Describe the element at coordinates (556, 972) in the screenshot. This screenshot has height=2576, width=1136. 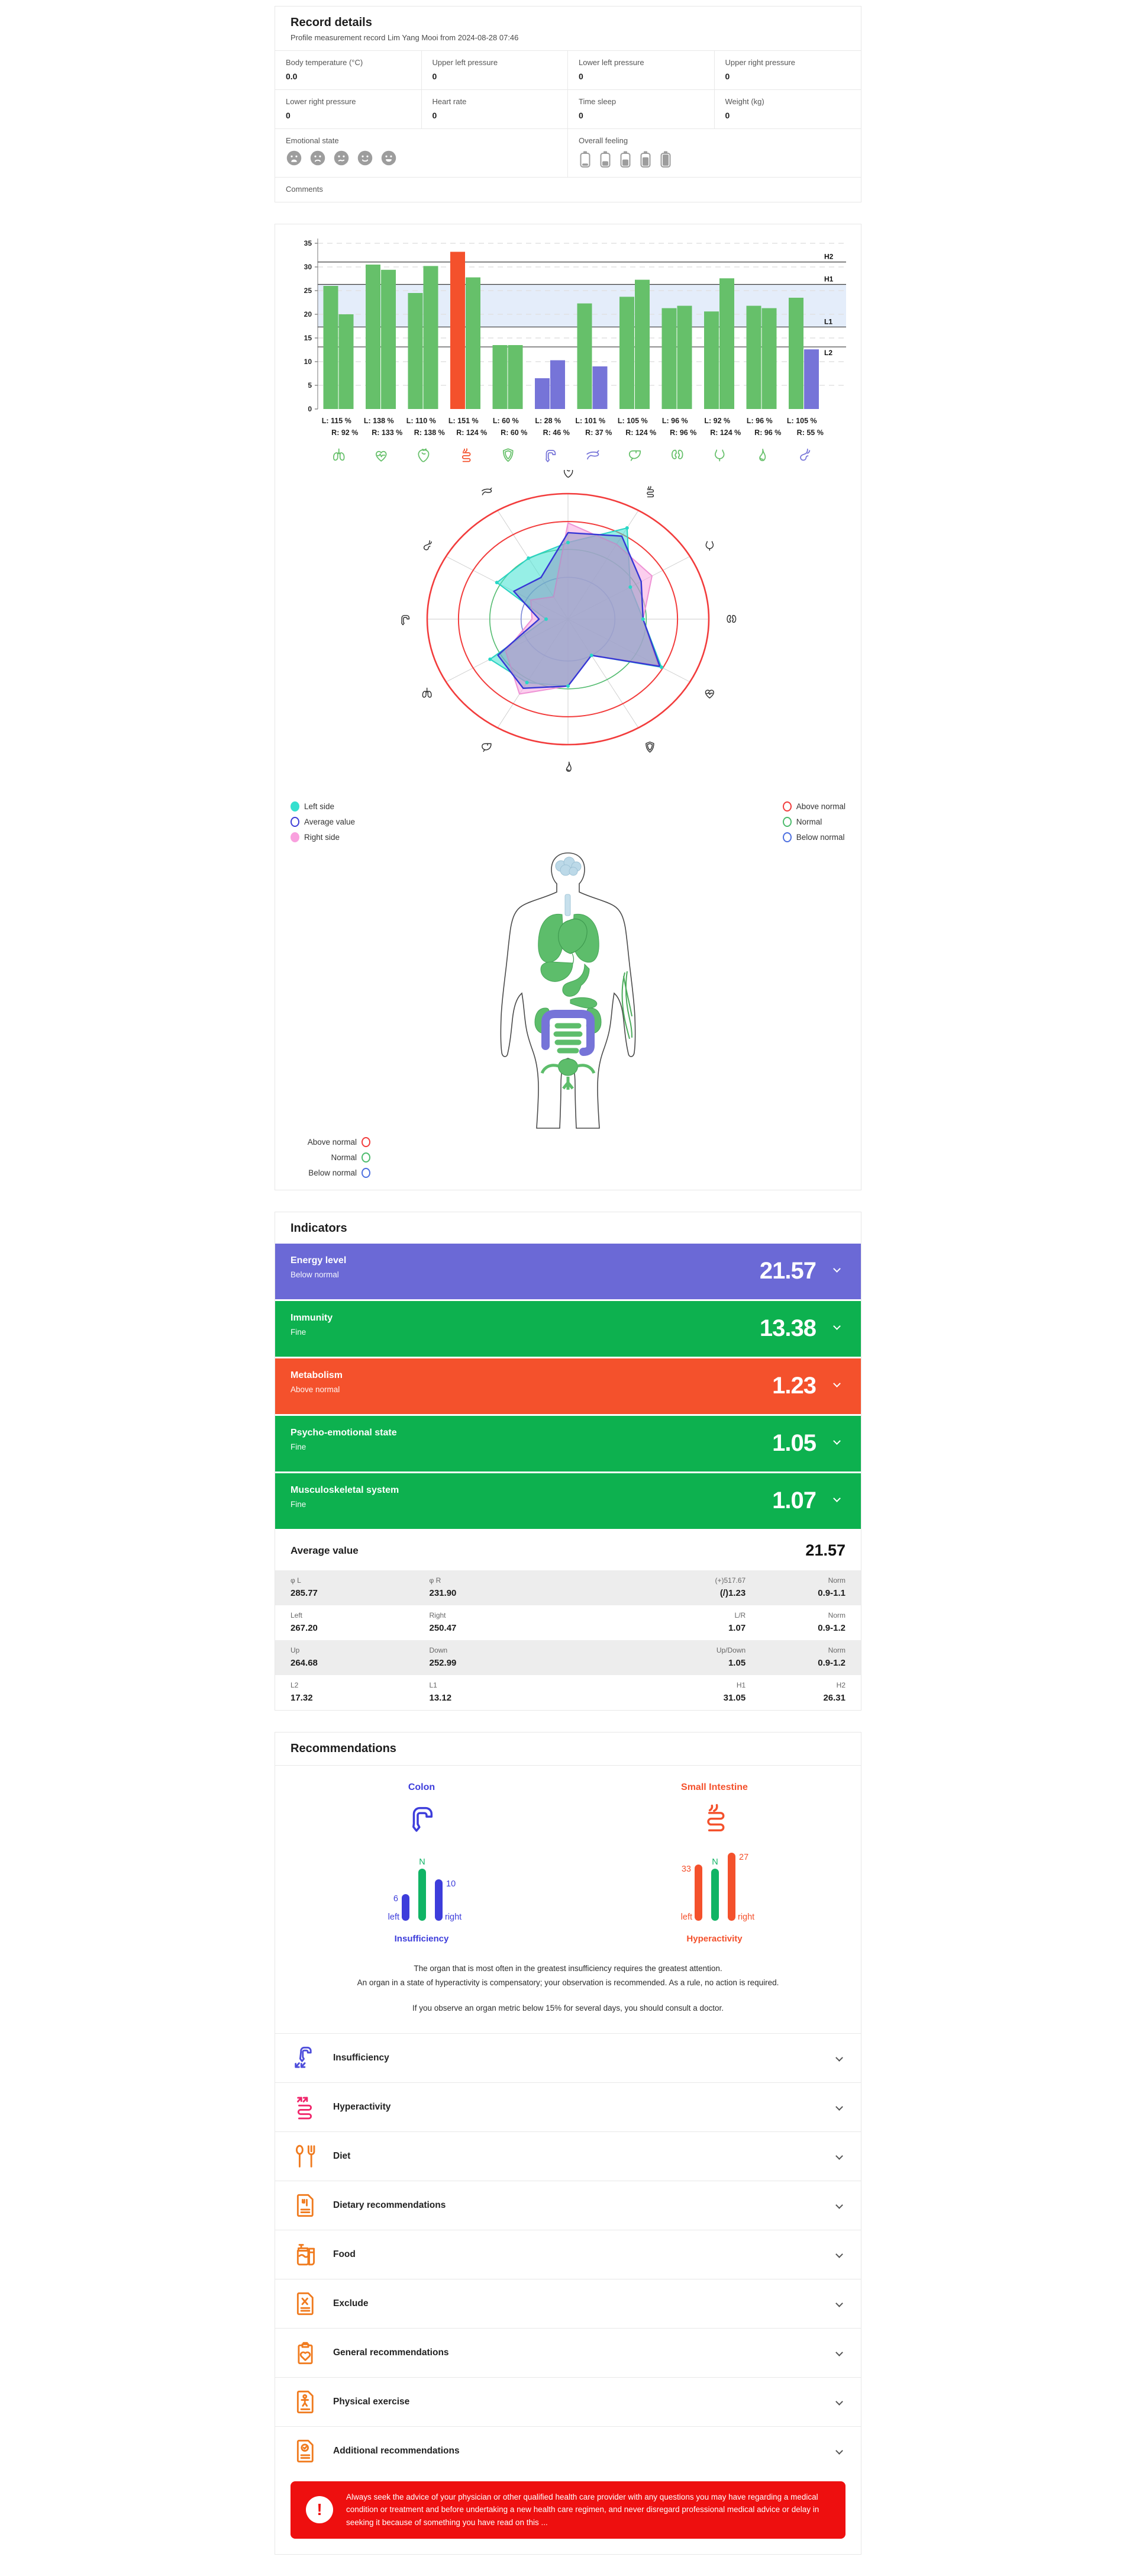
I see `liver-organ` at that location.